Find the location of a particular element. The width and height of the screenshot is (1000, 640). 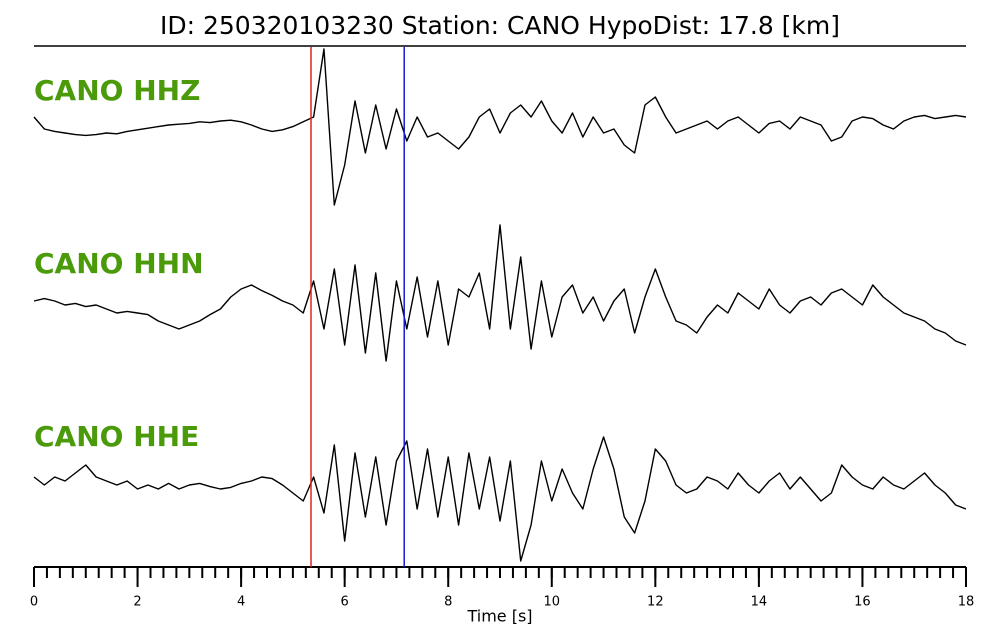

x-tick-label: 2 is located at coordinates (137, 602).